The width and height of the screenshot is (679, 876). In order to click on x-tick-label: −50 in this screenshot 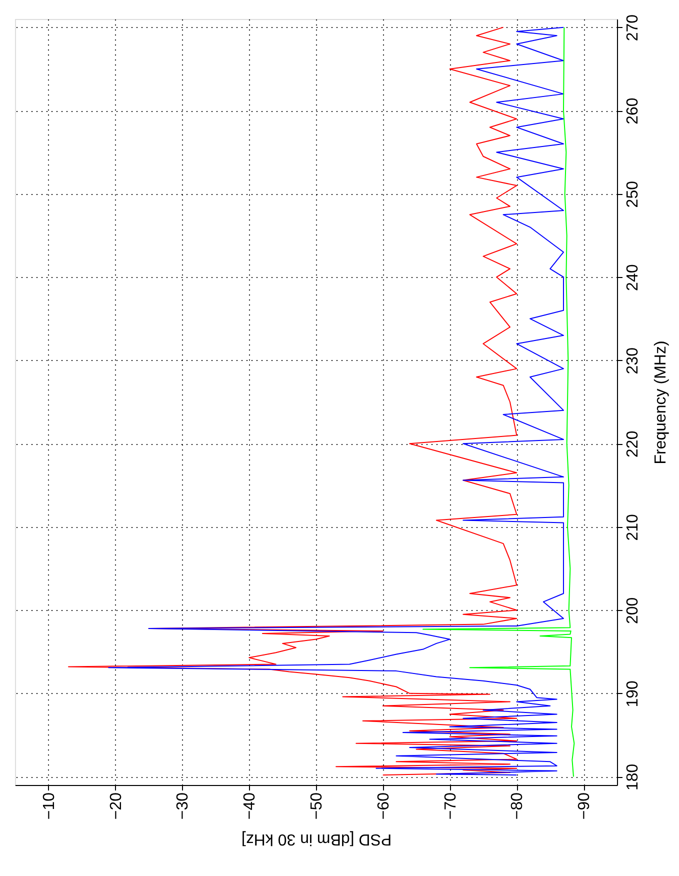, I will do `click(317, 806)`.